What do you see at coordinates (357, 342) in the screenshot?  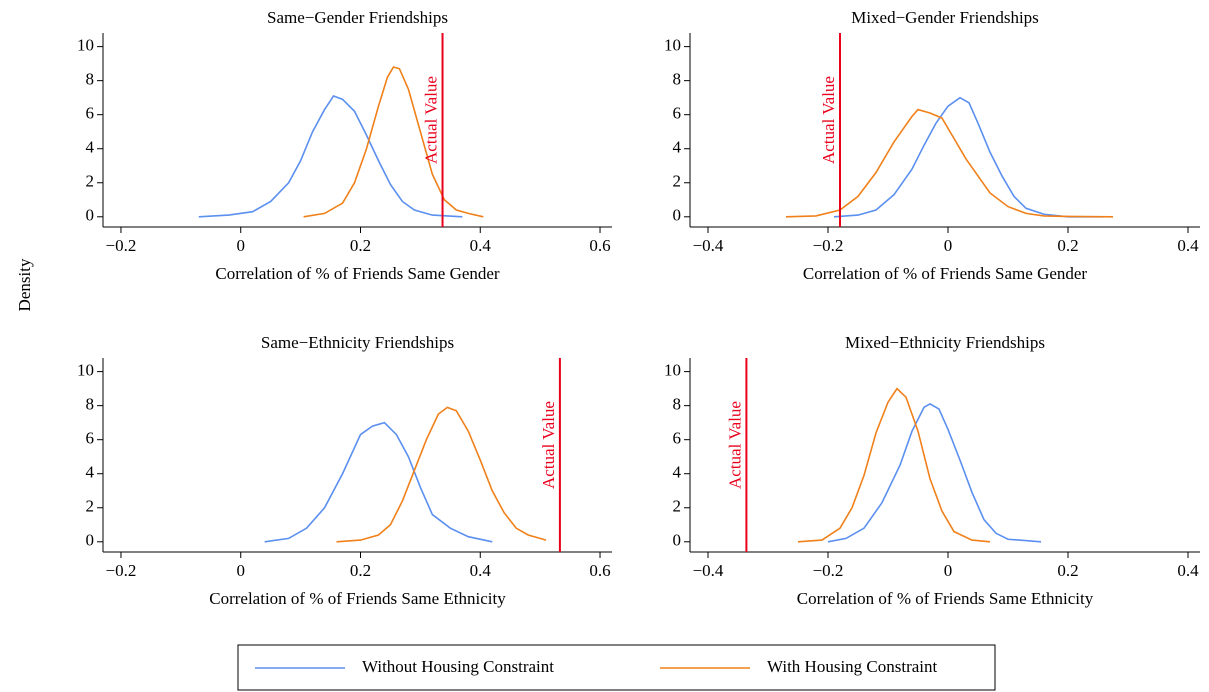 I see `panel-title: Same−Ethnicity Friendships` at bounding box center [357, 342].